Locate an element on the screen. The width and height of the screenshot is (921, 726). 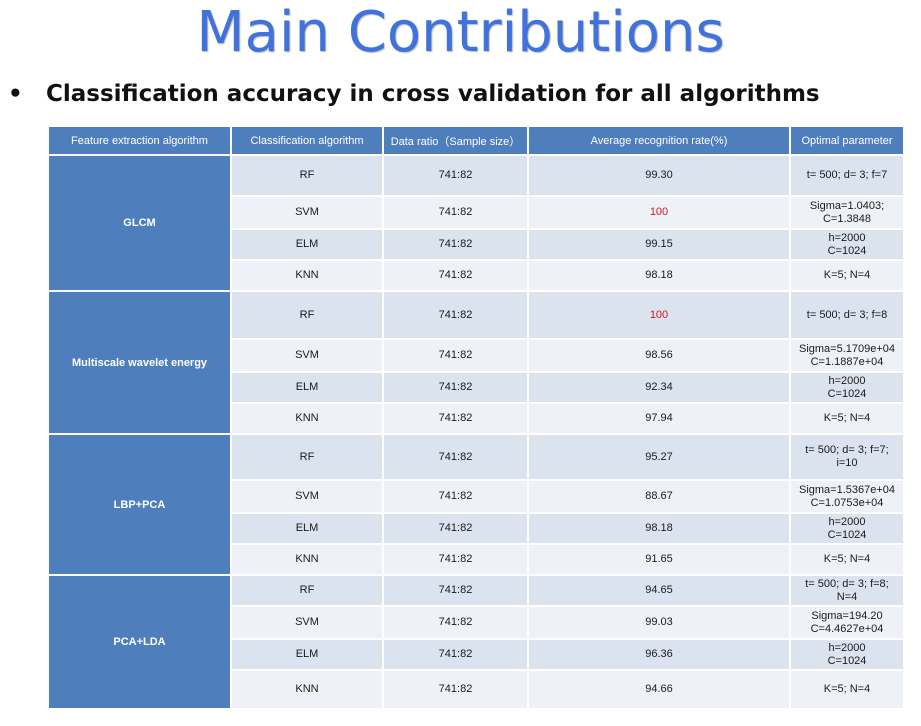
table-row: KNN 741:82 94.66 K=5; N=4 is located at coordinates (476, 689).